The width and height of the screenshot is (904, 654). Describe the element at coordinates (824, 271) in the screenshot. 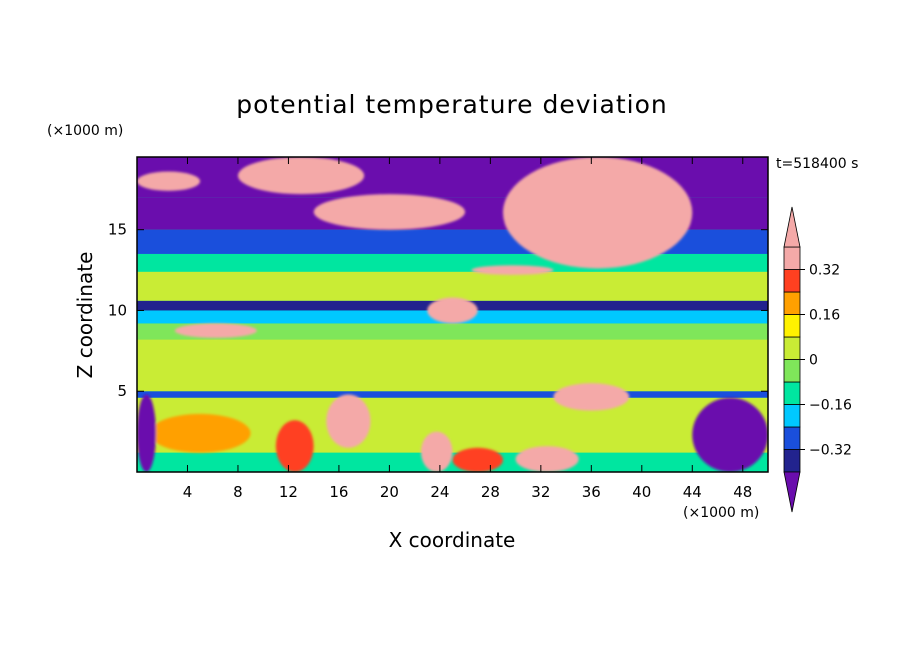

I see `colorbar-tick-label: 0.32` at that location.